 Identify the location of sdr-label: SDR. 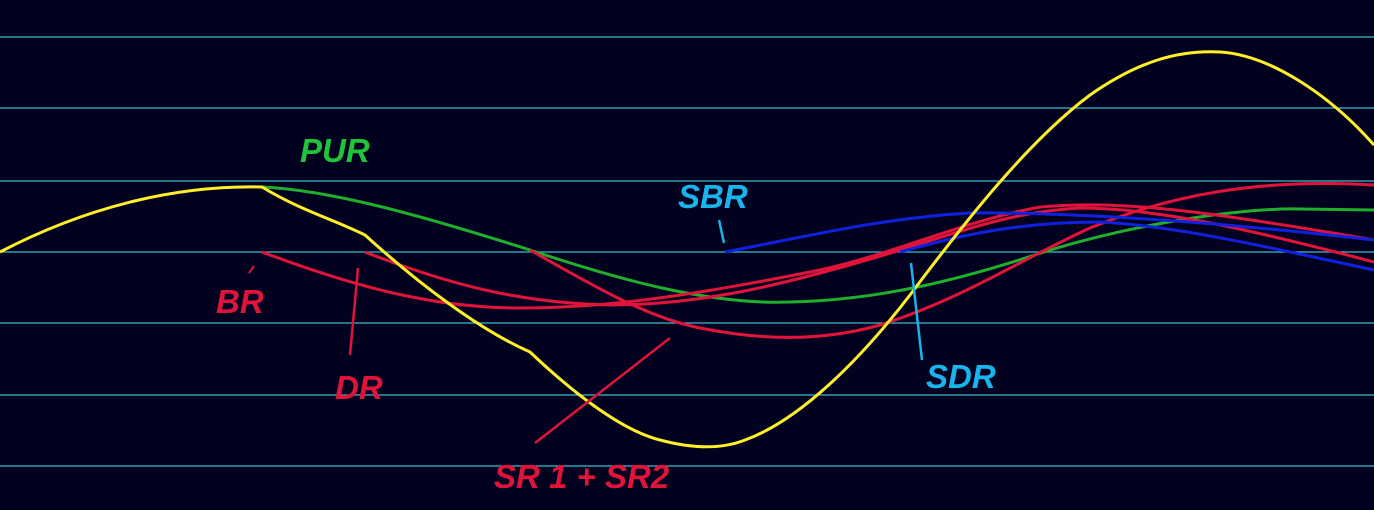
(961, 376).